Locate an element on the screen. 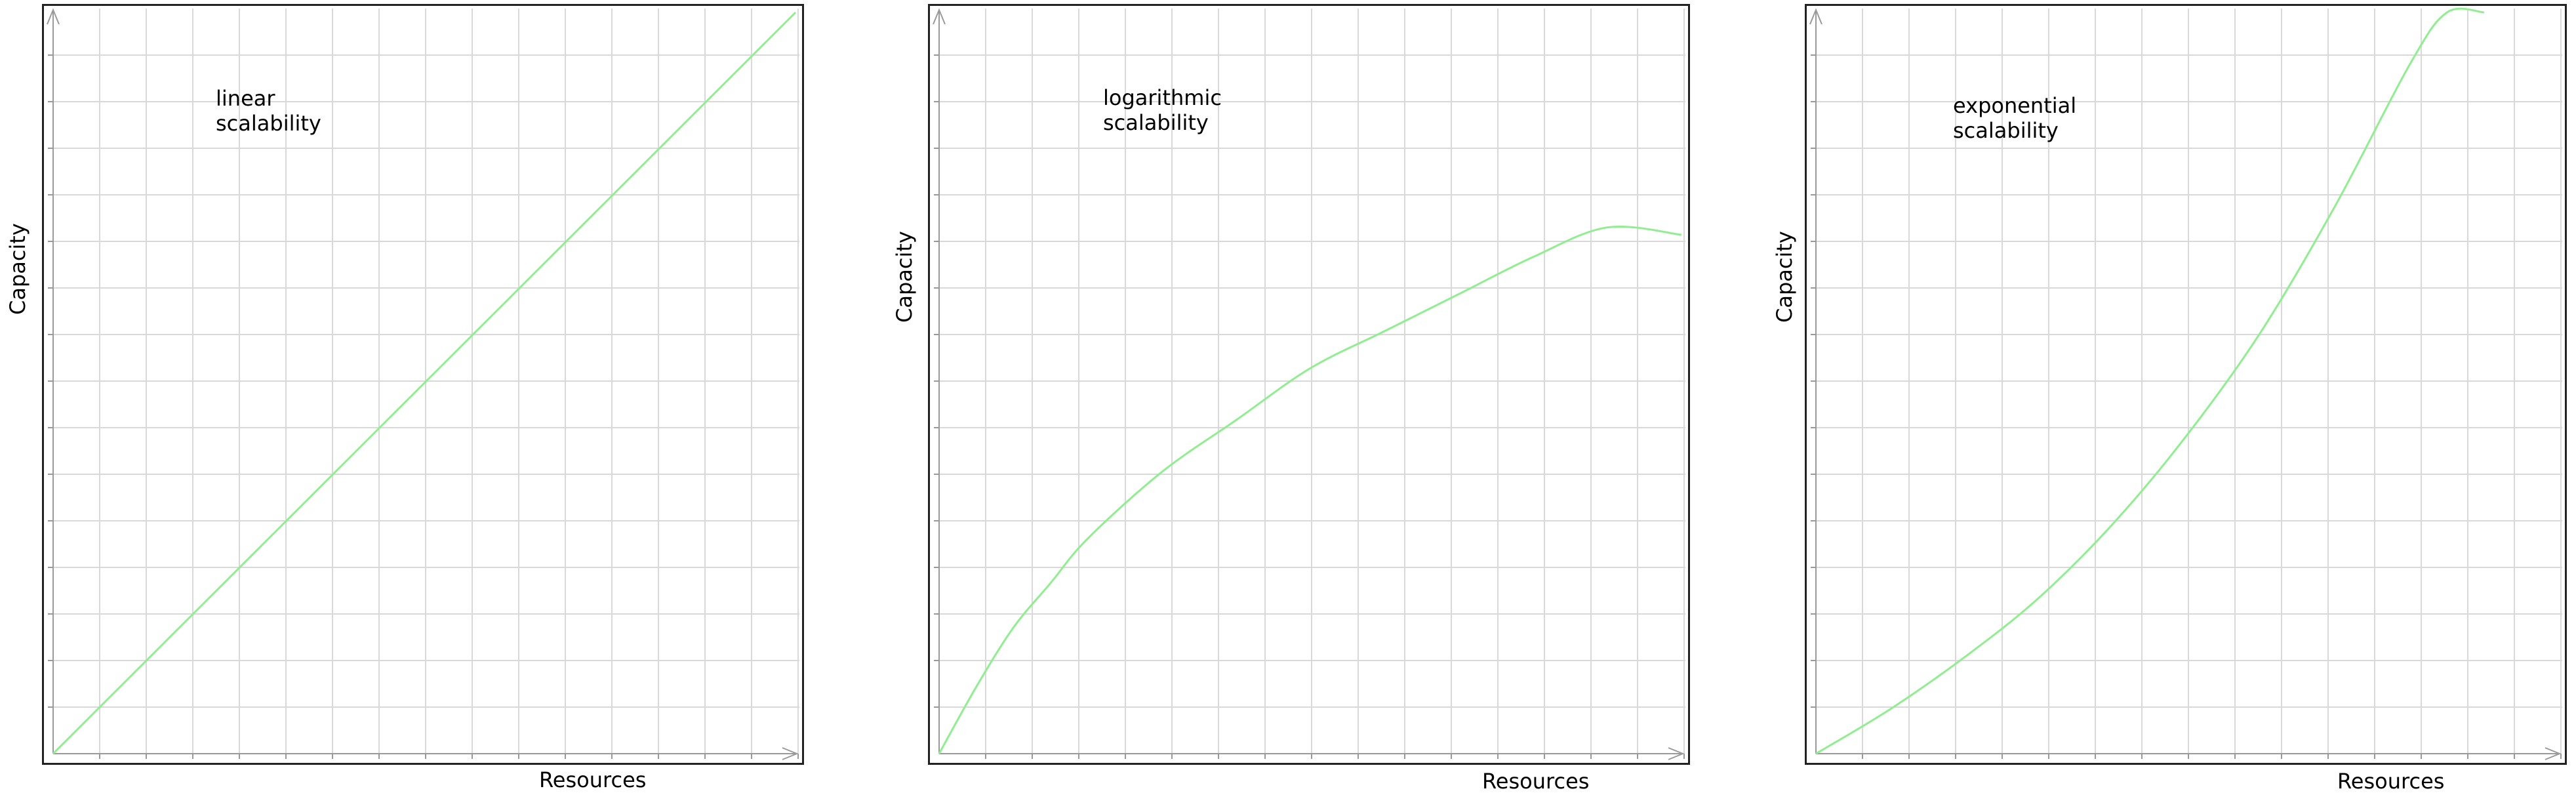 Image resolution: width=2576 pixels, height=795 pixels. chart-annotation: logarithmic scalability is located at coordinates (1162, 110).